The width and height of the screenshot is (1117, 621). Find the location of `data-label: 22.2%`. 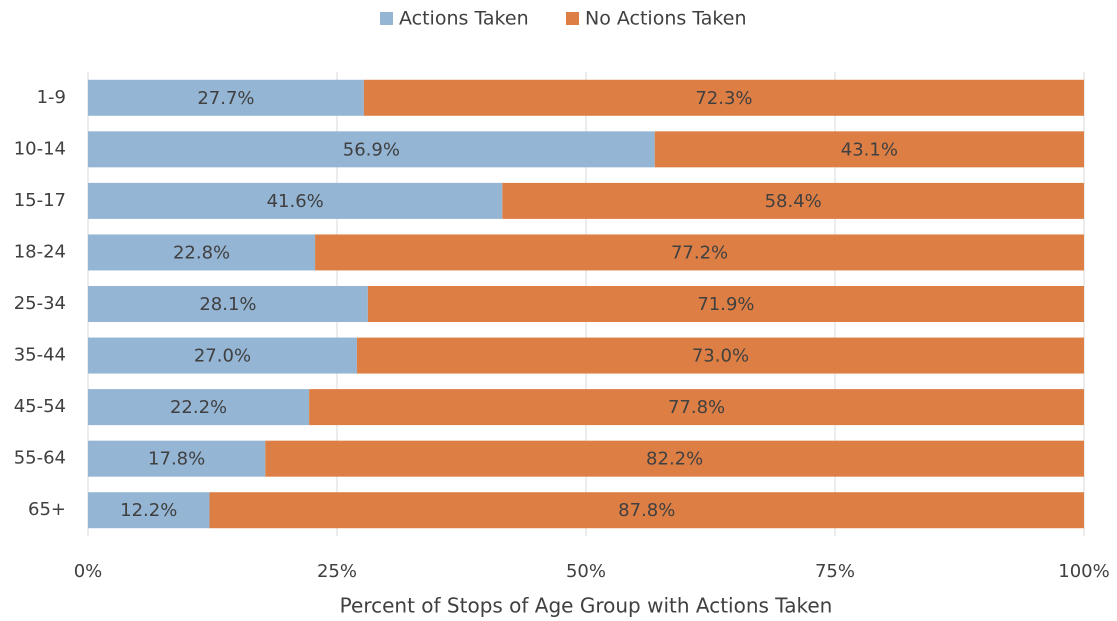

data-label: 22.2% is located at coordinates (198, 407).